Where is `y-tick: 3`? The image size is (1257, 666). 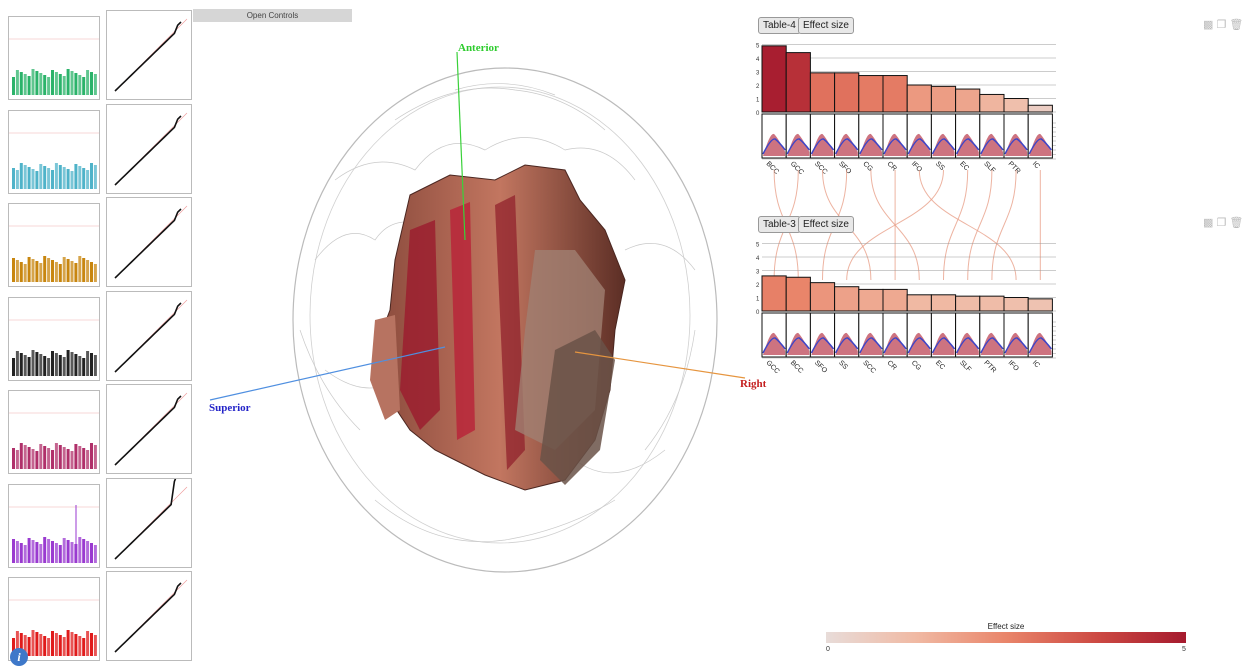
y-tick: 3 is located at coordinates (758, 74).